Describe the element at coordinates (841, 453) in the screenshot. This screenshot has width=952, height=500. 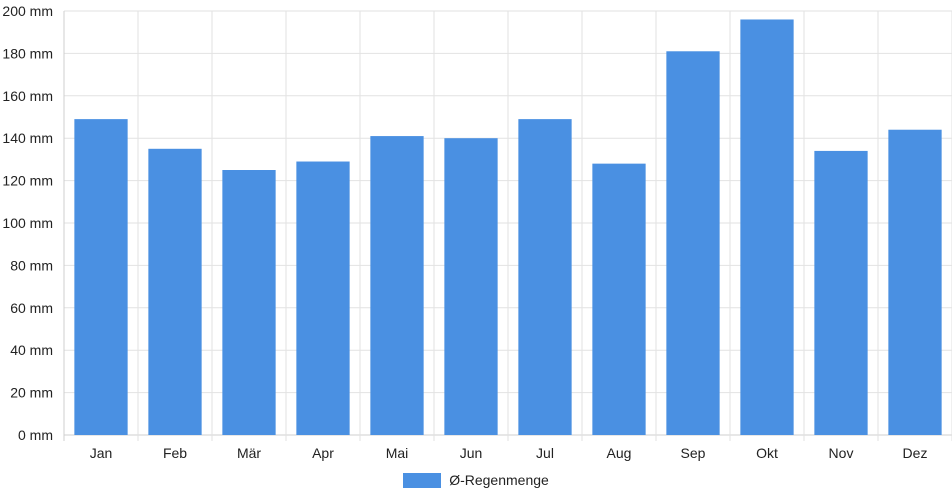
I see `x-tick-label: Nov` at that location.